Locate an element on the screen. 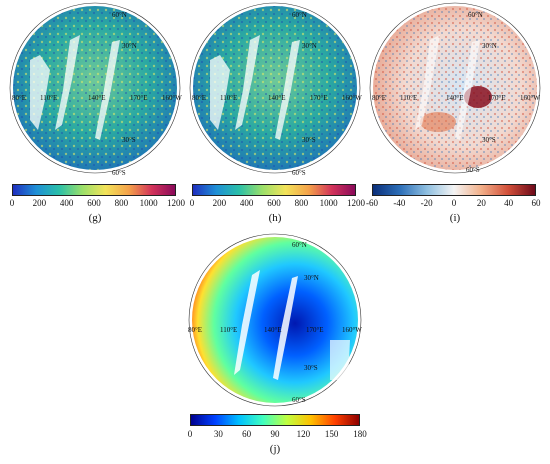 Image resolution: width=550 pixels, height=464 pixels. colorbar-tick: 120 is located at coordinates (303, 434).